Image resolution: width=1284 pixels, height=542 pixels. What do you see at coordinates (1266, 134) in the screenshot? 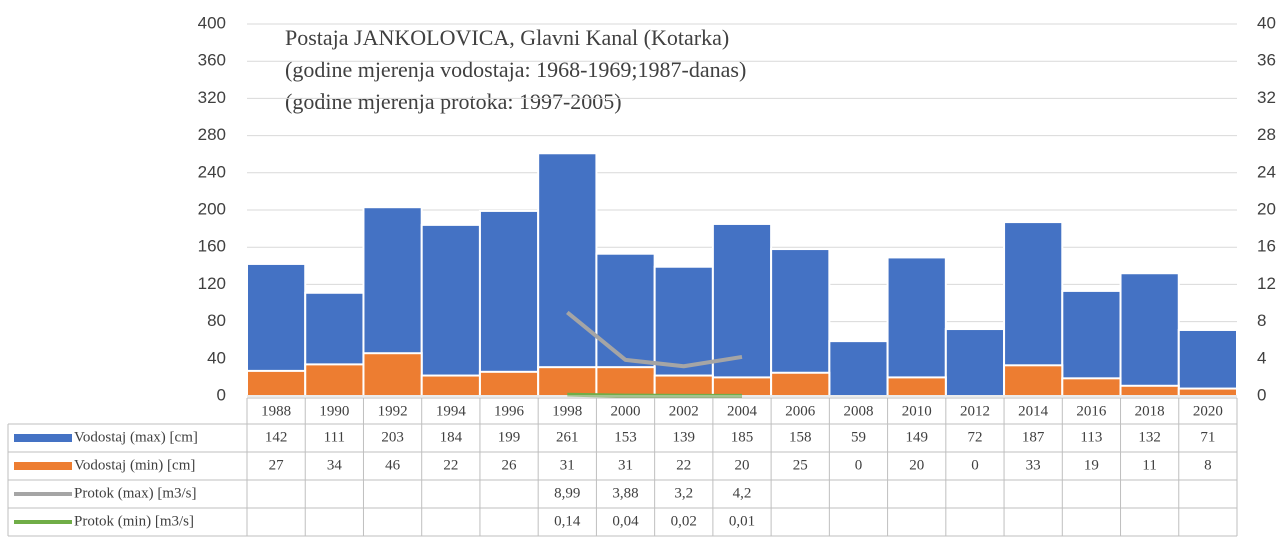
I see `y2-tick-label: 28` at bounding box center [1266, 134].